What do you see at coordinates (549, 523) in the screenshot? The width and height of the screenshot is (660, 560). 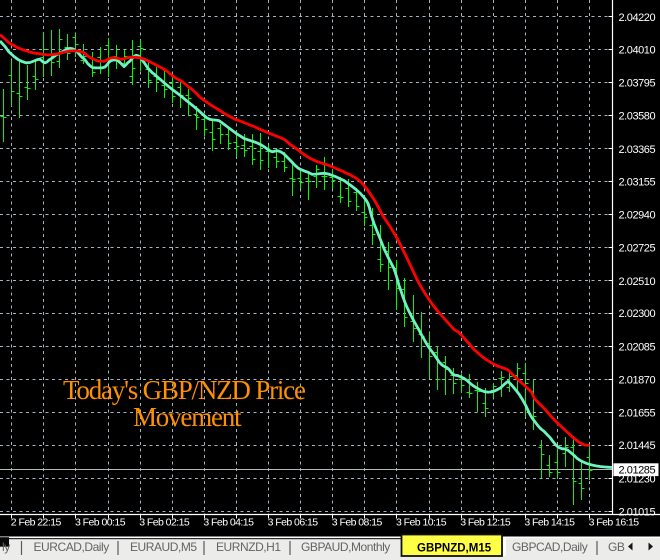 I see `svg-text: 3 Feb 14:15` at bounding box center [549, 523].